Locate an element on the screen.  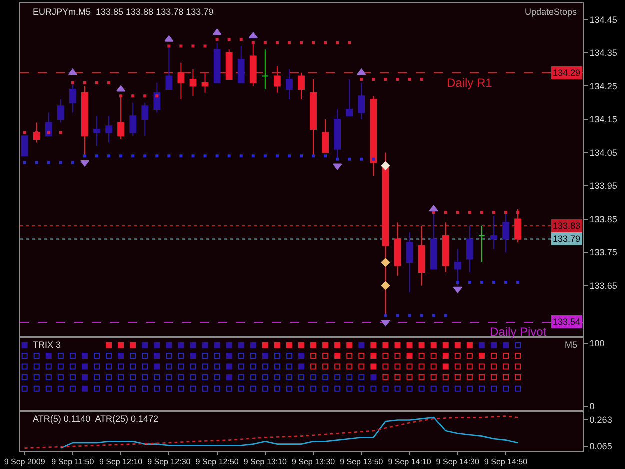
ref-line-label: 133.83 is located at coordinates (567, 226).